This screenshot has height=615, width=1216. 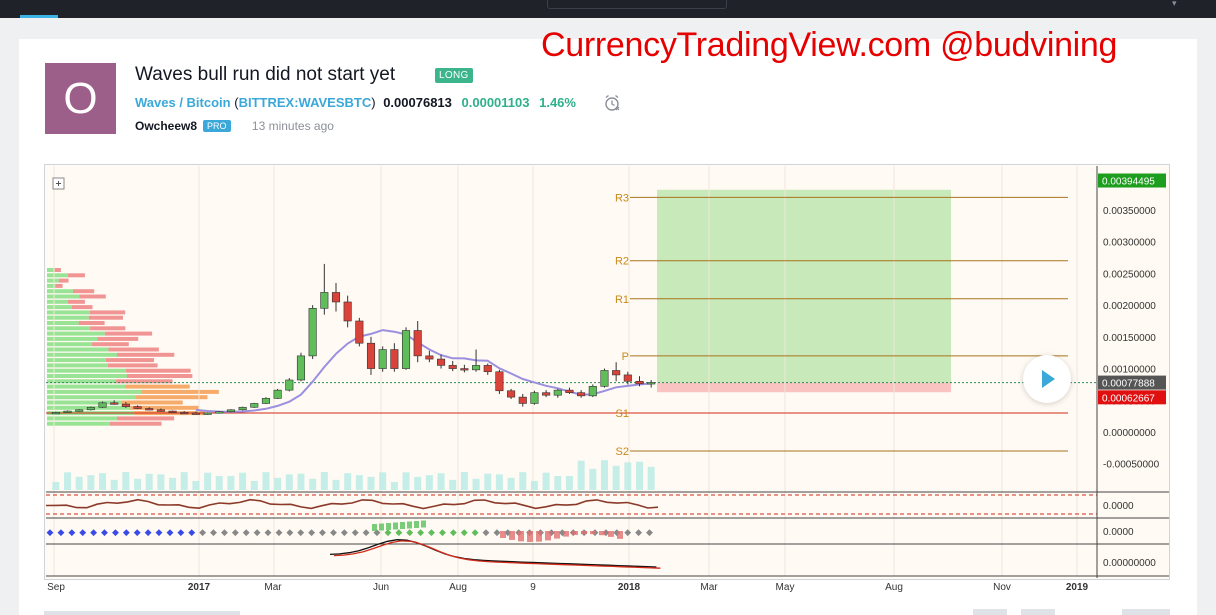 What do you see at coordinates (612, 103) in the screenshot?
I see `alarm-clock-icon` at bounding box center [612, 103].